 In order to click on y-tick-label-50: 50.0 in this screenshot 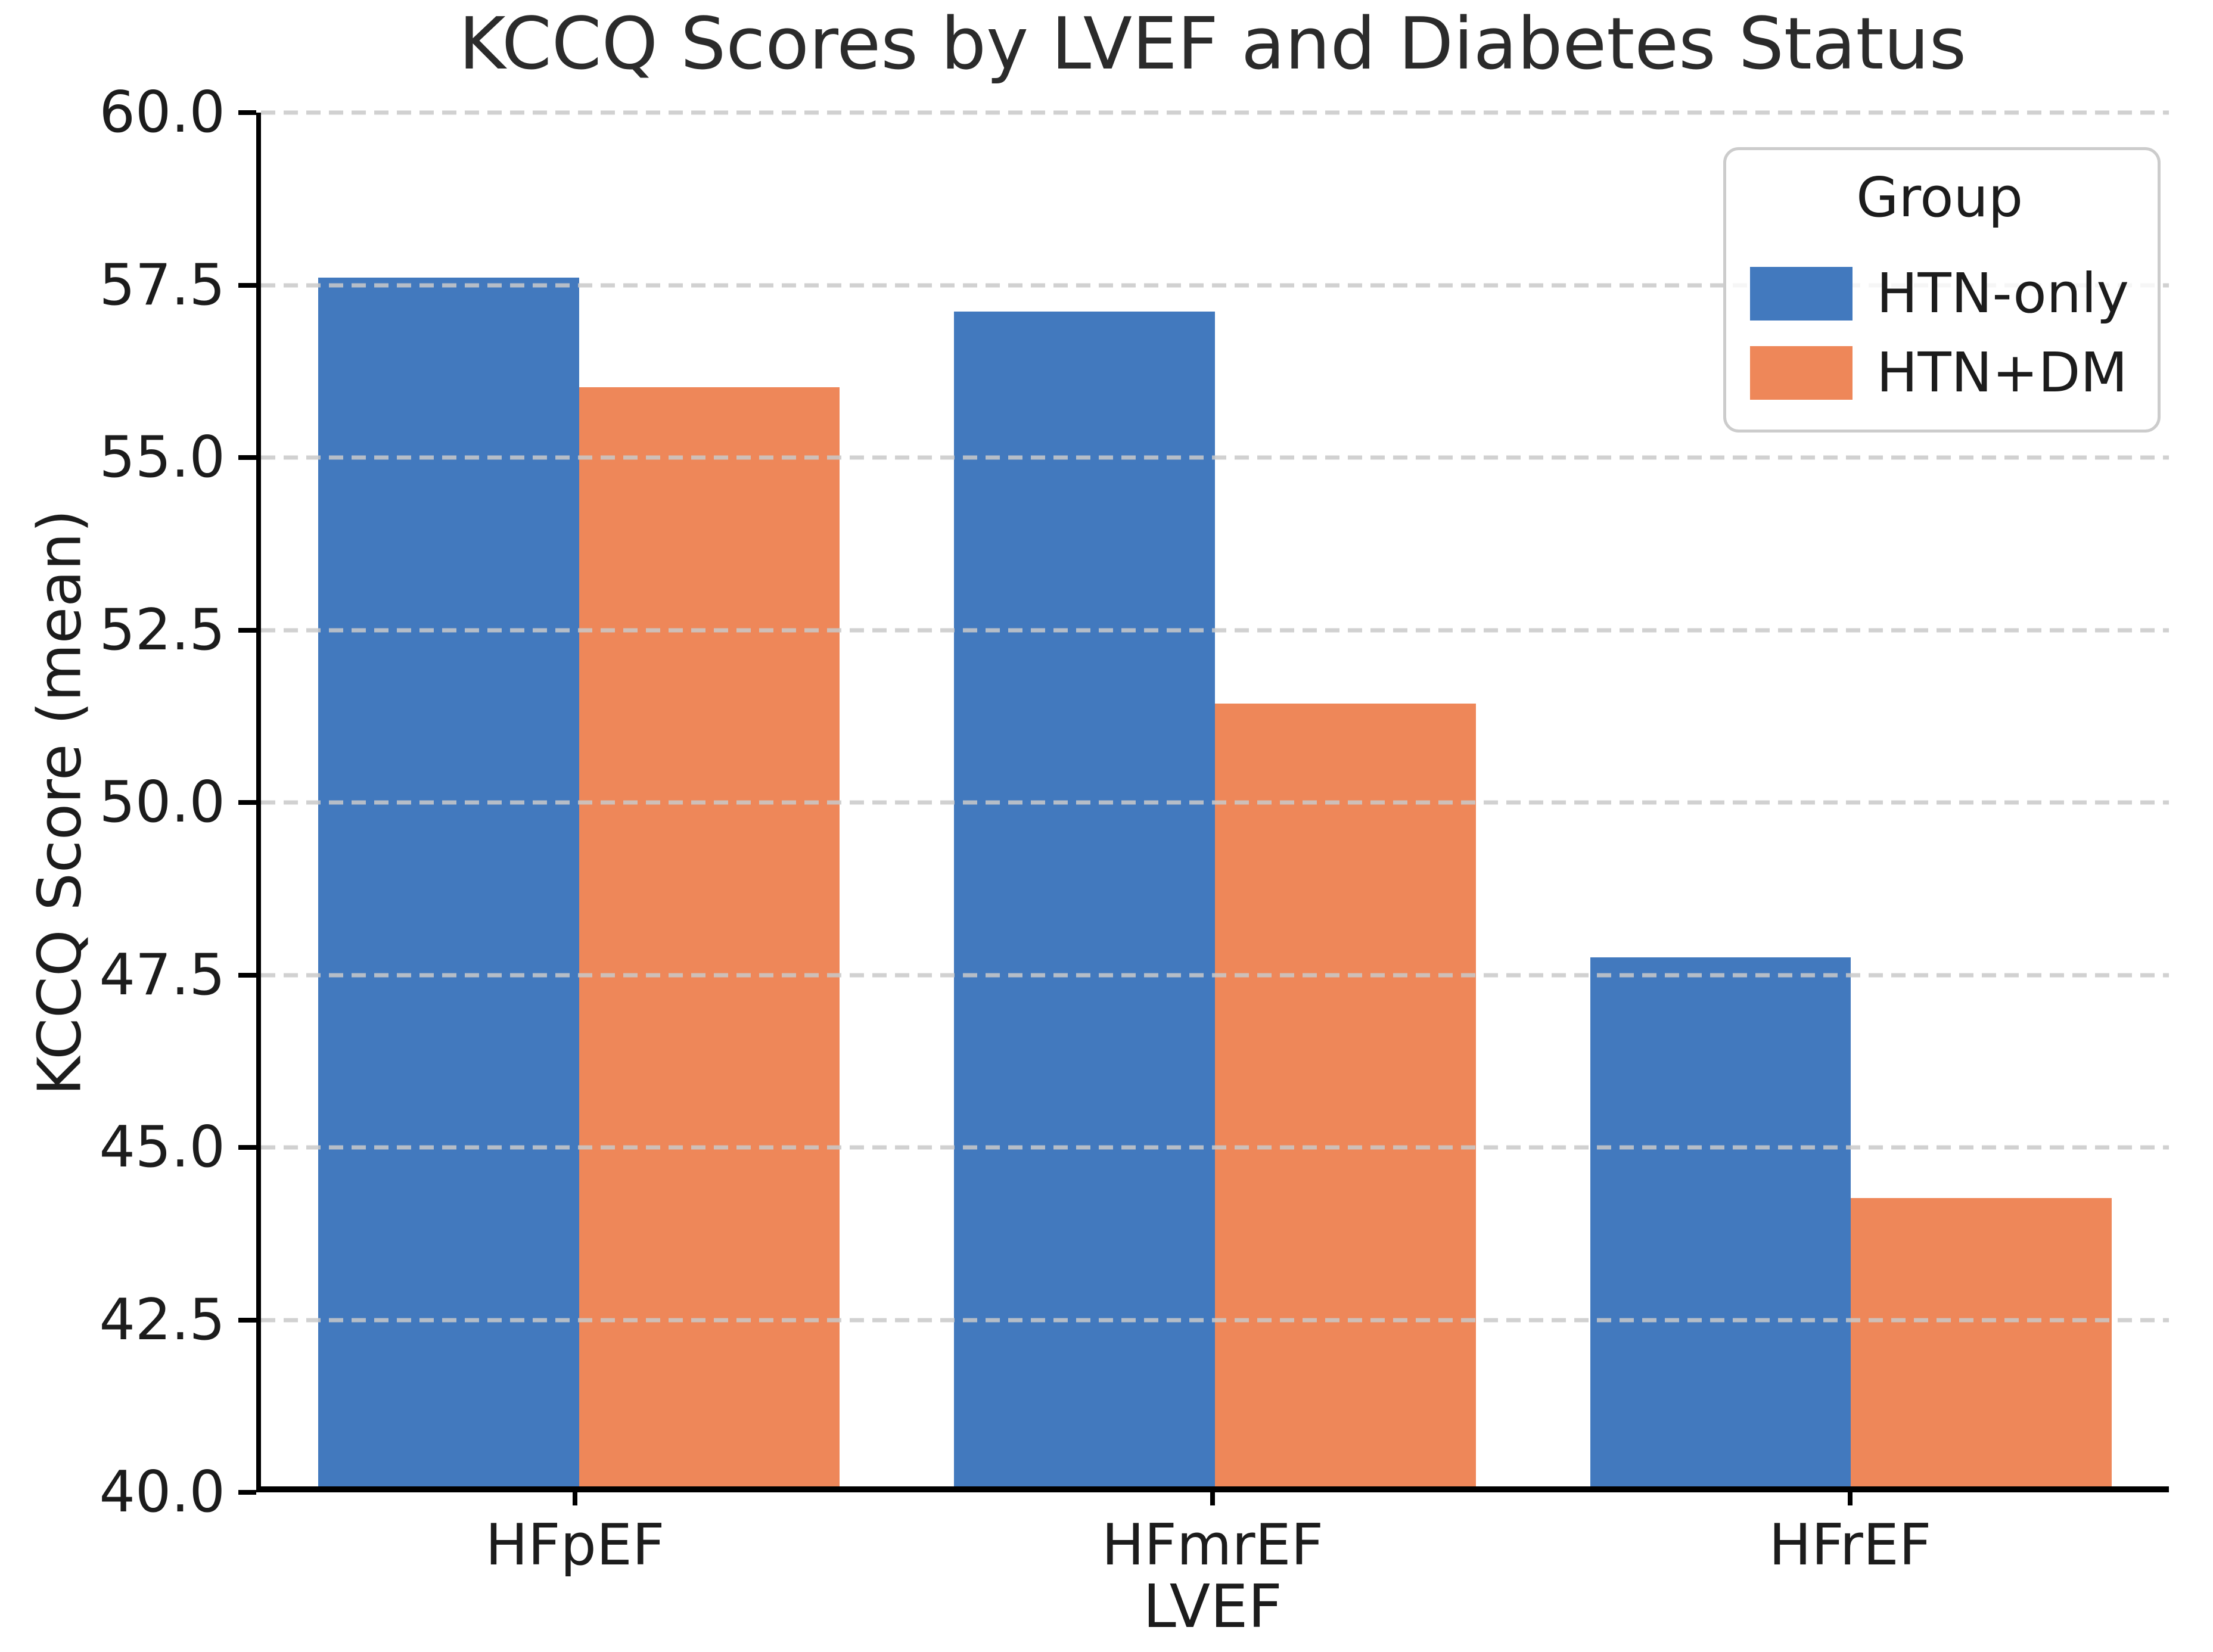, I will do `click(162, 802)`.